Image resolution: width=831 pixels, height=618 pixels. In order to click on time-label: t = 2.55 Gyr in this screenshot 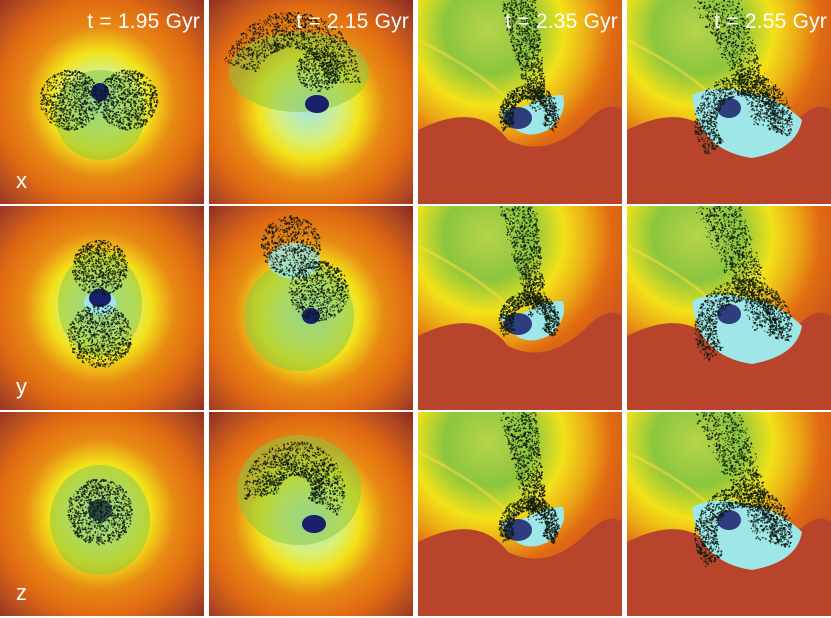, I will do `click(770, 22)`.